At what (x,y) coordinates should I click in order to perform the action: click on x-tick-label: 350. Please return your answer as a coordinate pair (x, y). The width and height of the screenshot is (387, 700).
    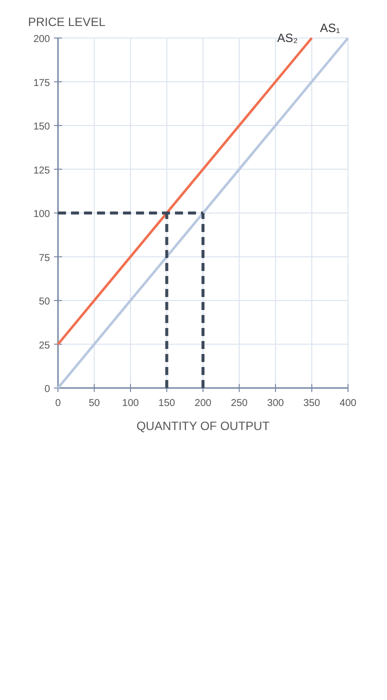
    Looking at the image, I should click on (312, 403).